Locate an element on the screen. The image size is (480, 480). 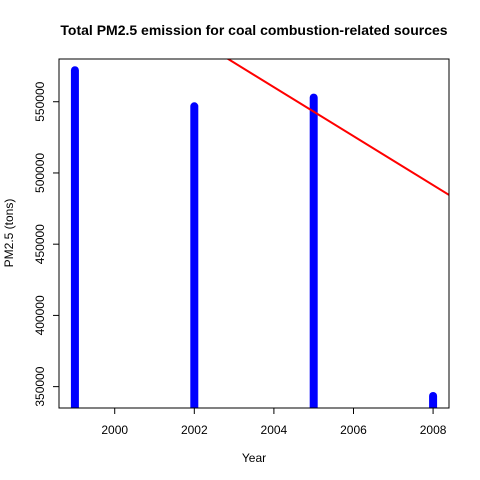
y-tick-label-400000: 400000 is located at coordinates (40, 315).